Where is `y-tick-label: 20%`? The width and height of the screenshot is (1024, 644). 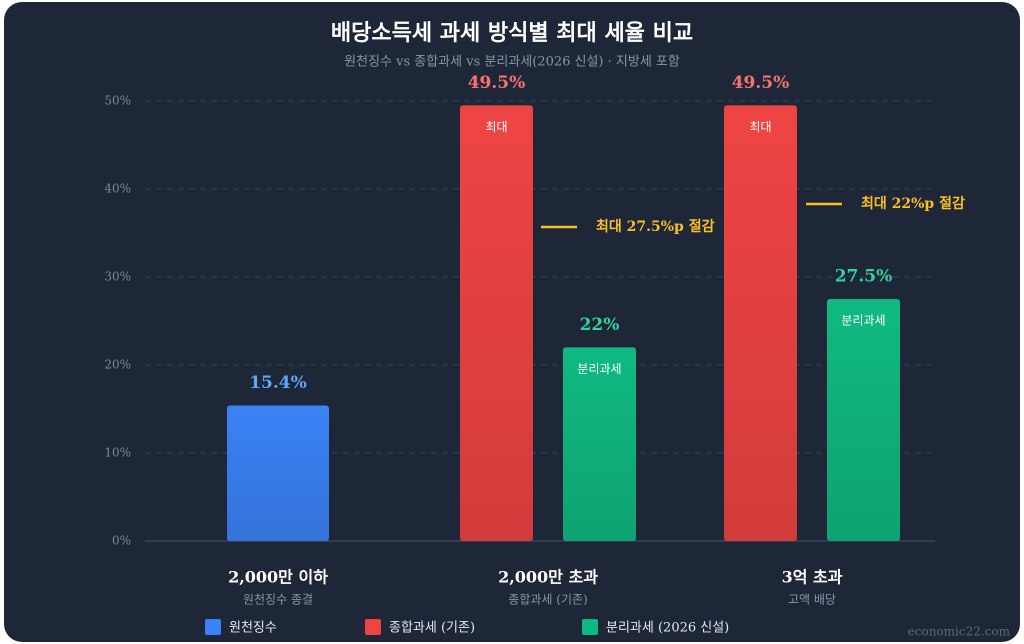 y-tick-label: 20% is located at coordinates (117, 365).